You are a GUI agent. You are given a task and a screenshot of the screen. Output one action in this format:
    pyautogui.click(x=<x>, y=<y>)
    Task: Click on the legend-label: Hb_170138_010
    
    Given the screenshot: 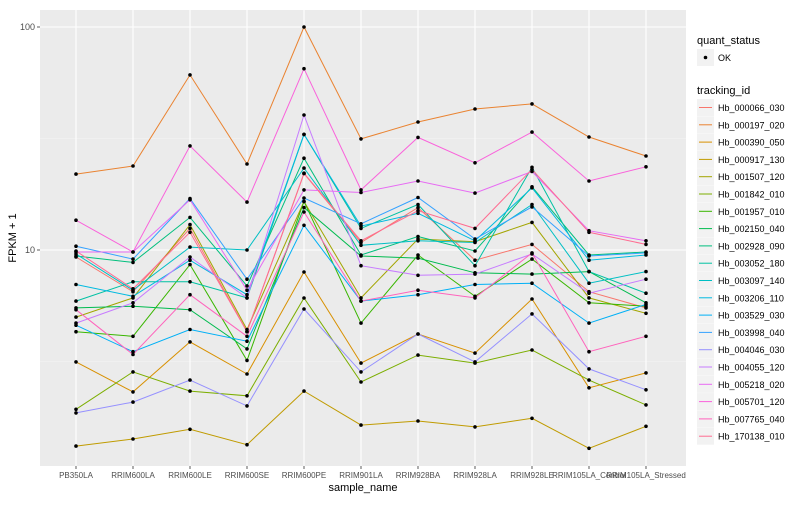 What is the action you would take?
    pyautogui.click(x=751, y=437)
    